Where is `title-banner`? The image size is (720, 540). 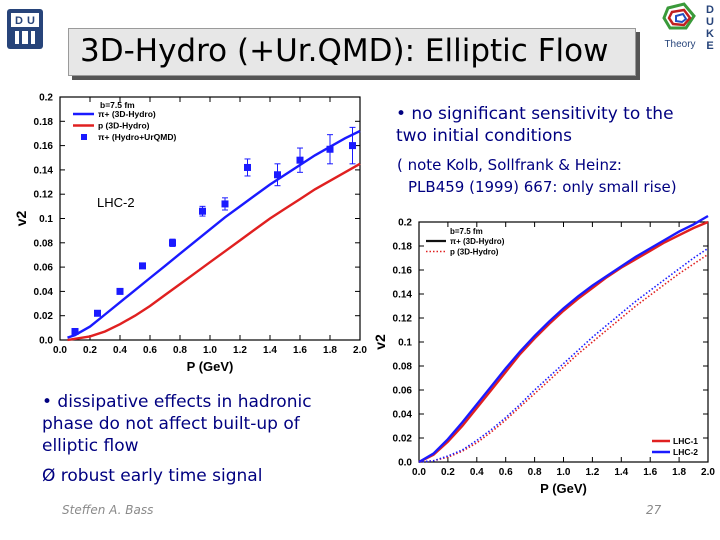
title-banner is located at coordinates (352, 52).